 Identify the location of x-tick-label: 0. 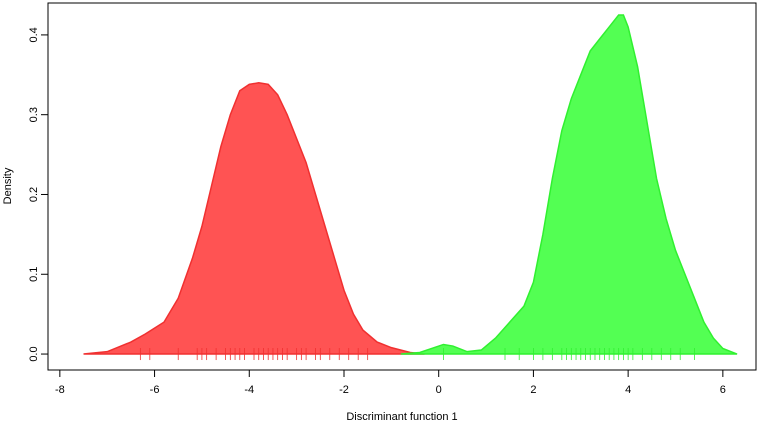
(439, 390).